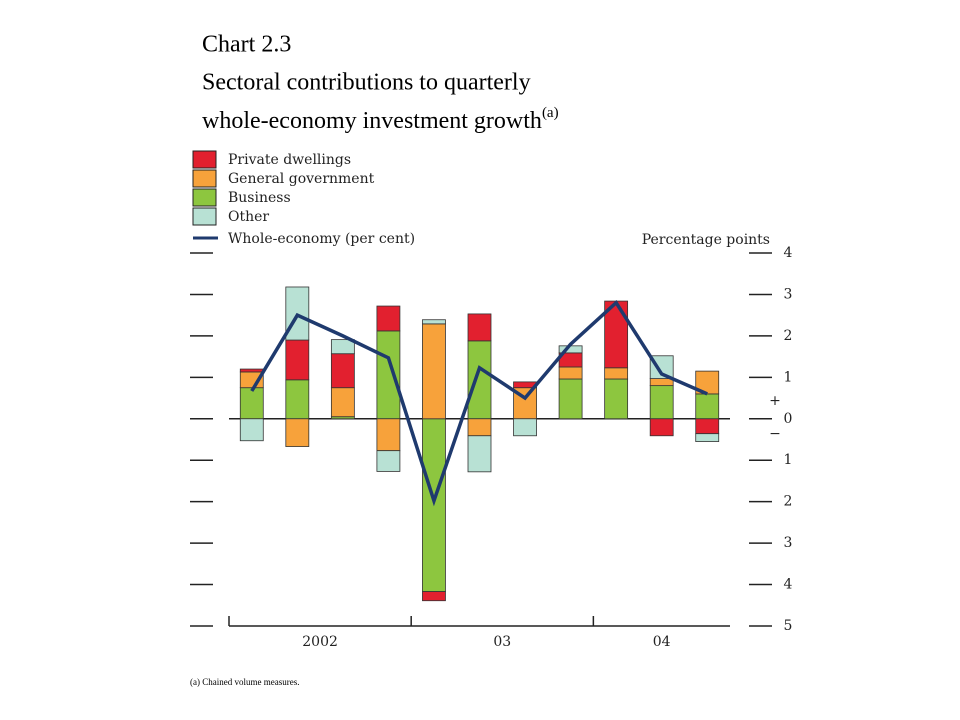 This screenshot has width=960, height=720. I want to click on x-group-label: 2002, so click(320, 642).